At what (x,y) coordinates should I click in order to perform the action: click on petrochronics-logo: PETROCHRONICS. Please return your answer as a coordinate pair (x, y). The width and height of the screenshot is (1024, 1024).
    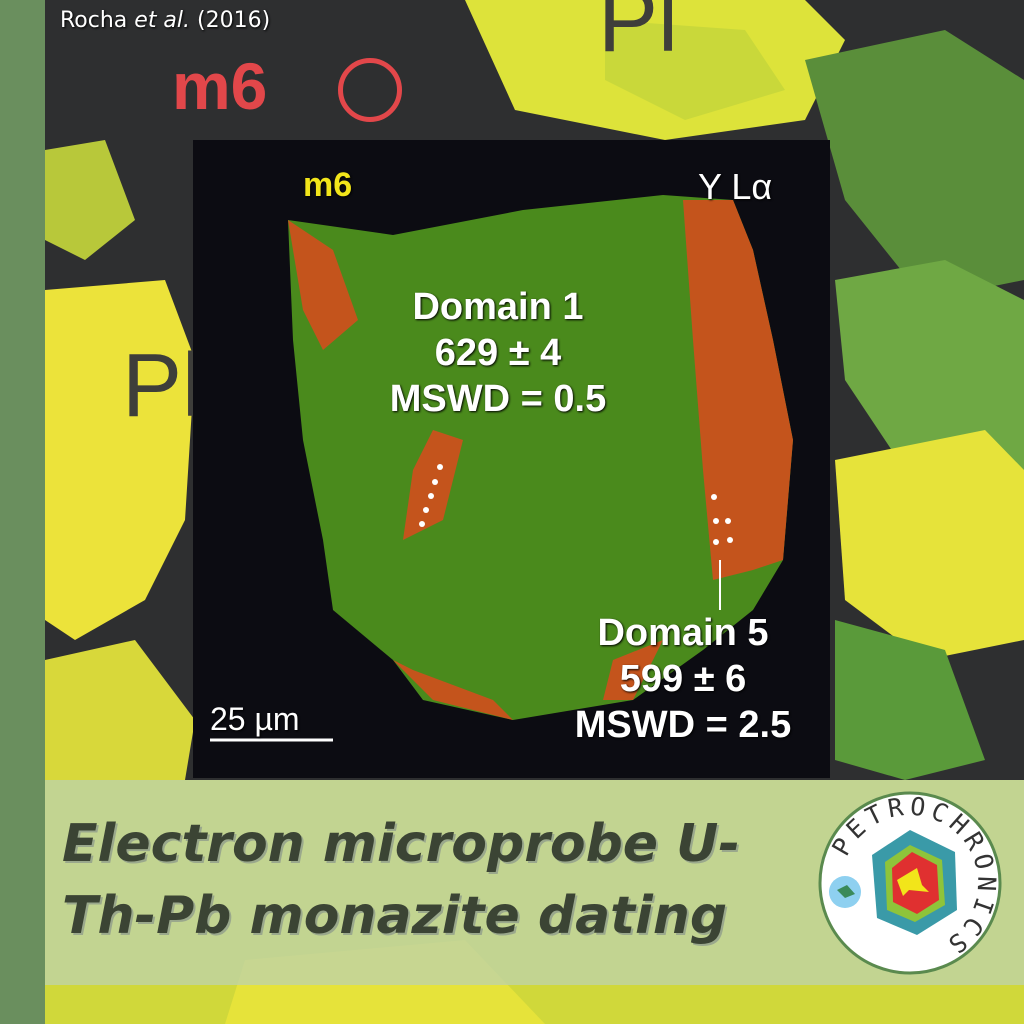
    Looking at the image, I should click on (910, 883).